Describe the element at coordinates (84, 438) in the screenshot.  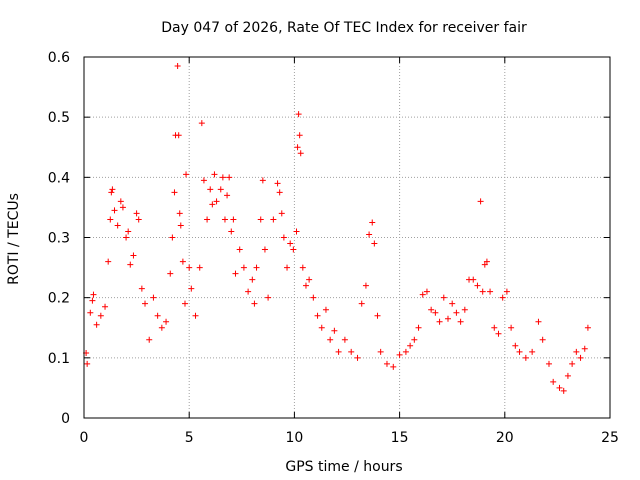
I see `x-tick-label: 0` at that location.